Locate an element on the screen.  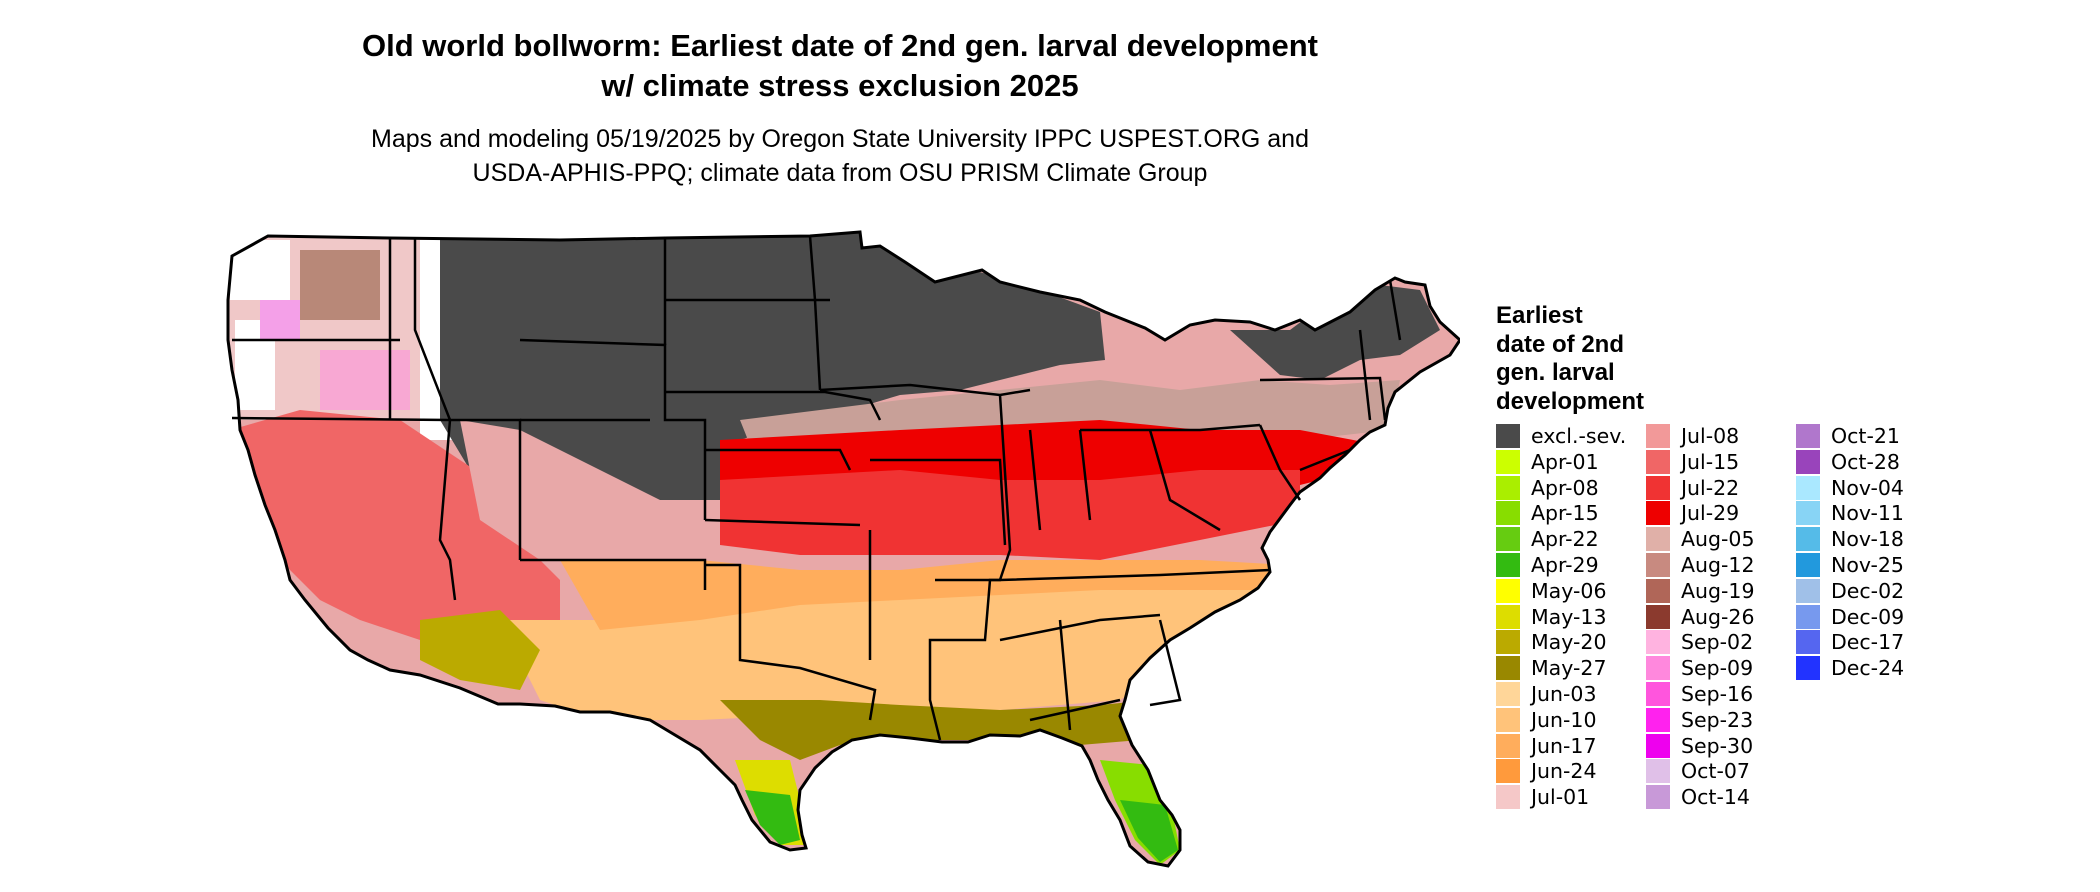
legend-item: Jun-03 is located at coordinates (1546, 694).